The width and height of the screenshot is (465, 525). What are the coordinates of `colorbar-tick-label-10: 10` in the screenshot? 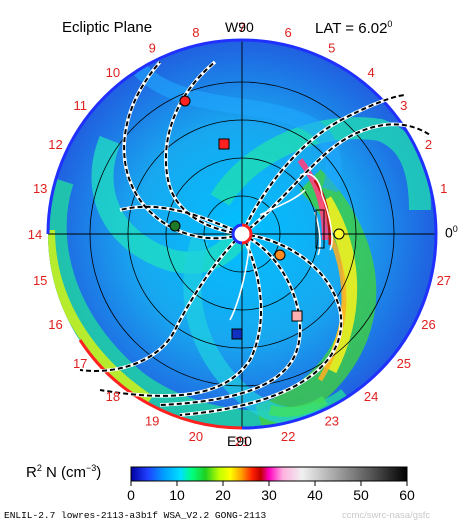 It's located at (177, 495).